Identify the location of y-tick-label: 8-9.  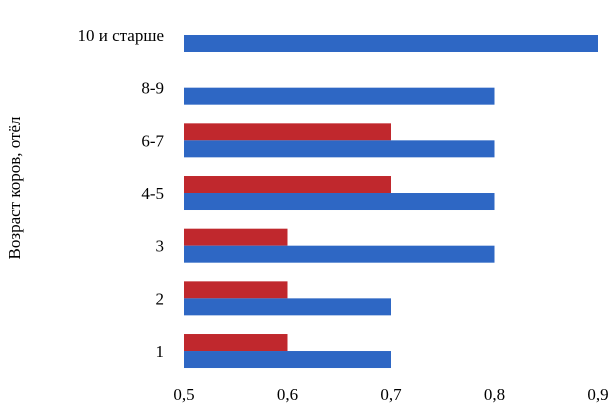
(152, 88).